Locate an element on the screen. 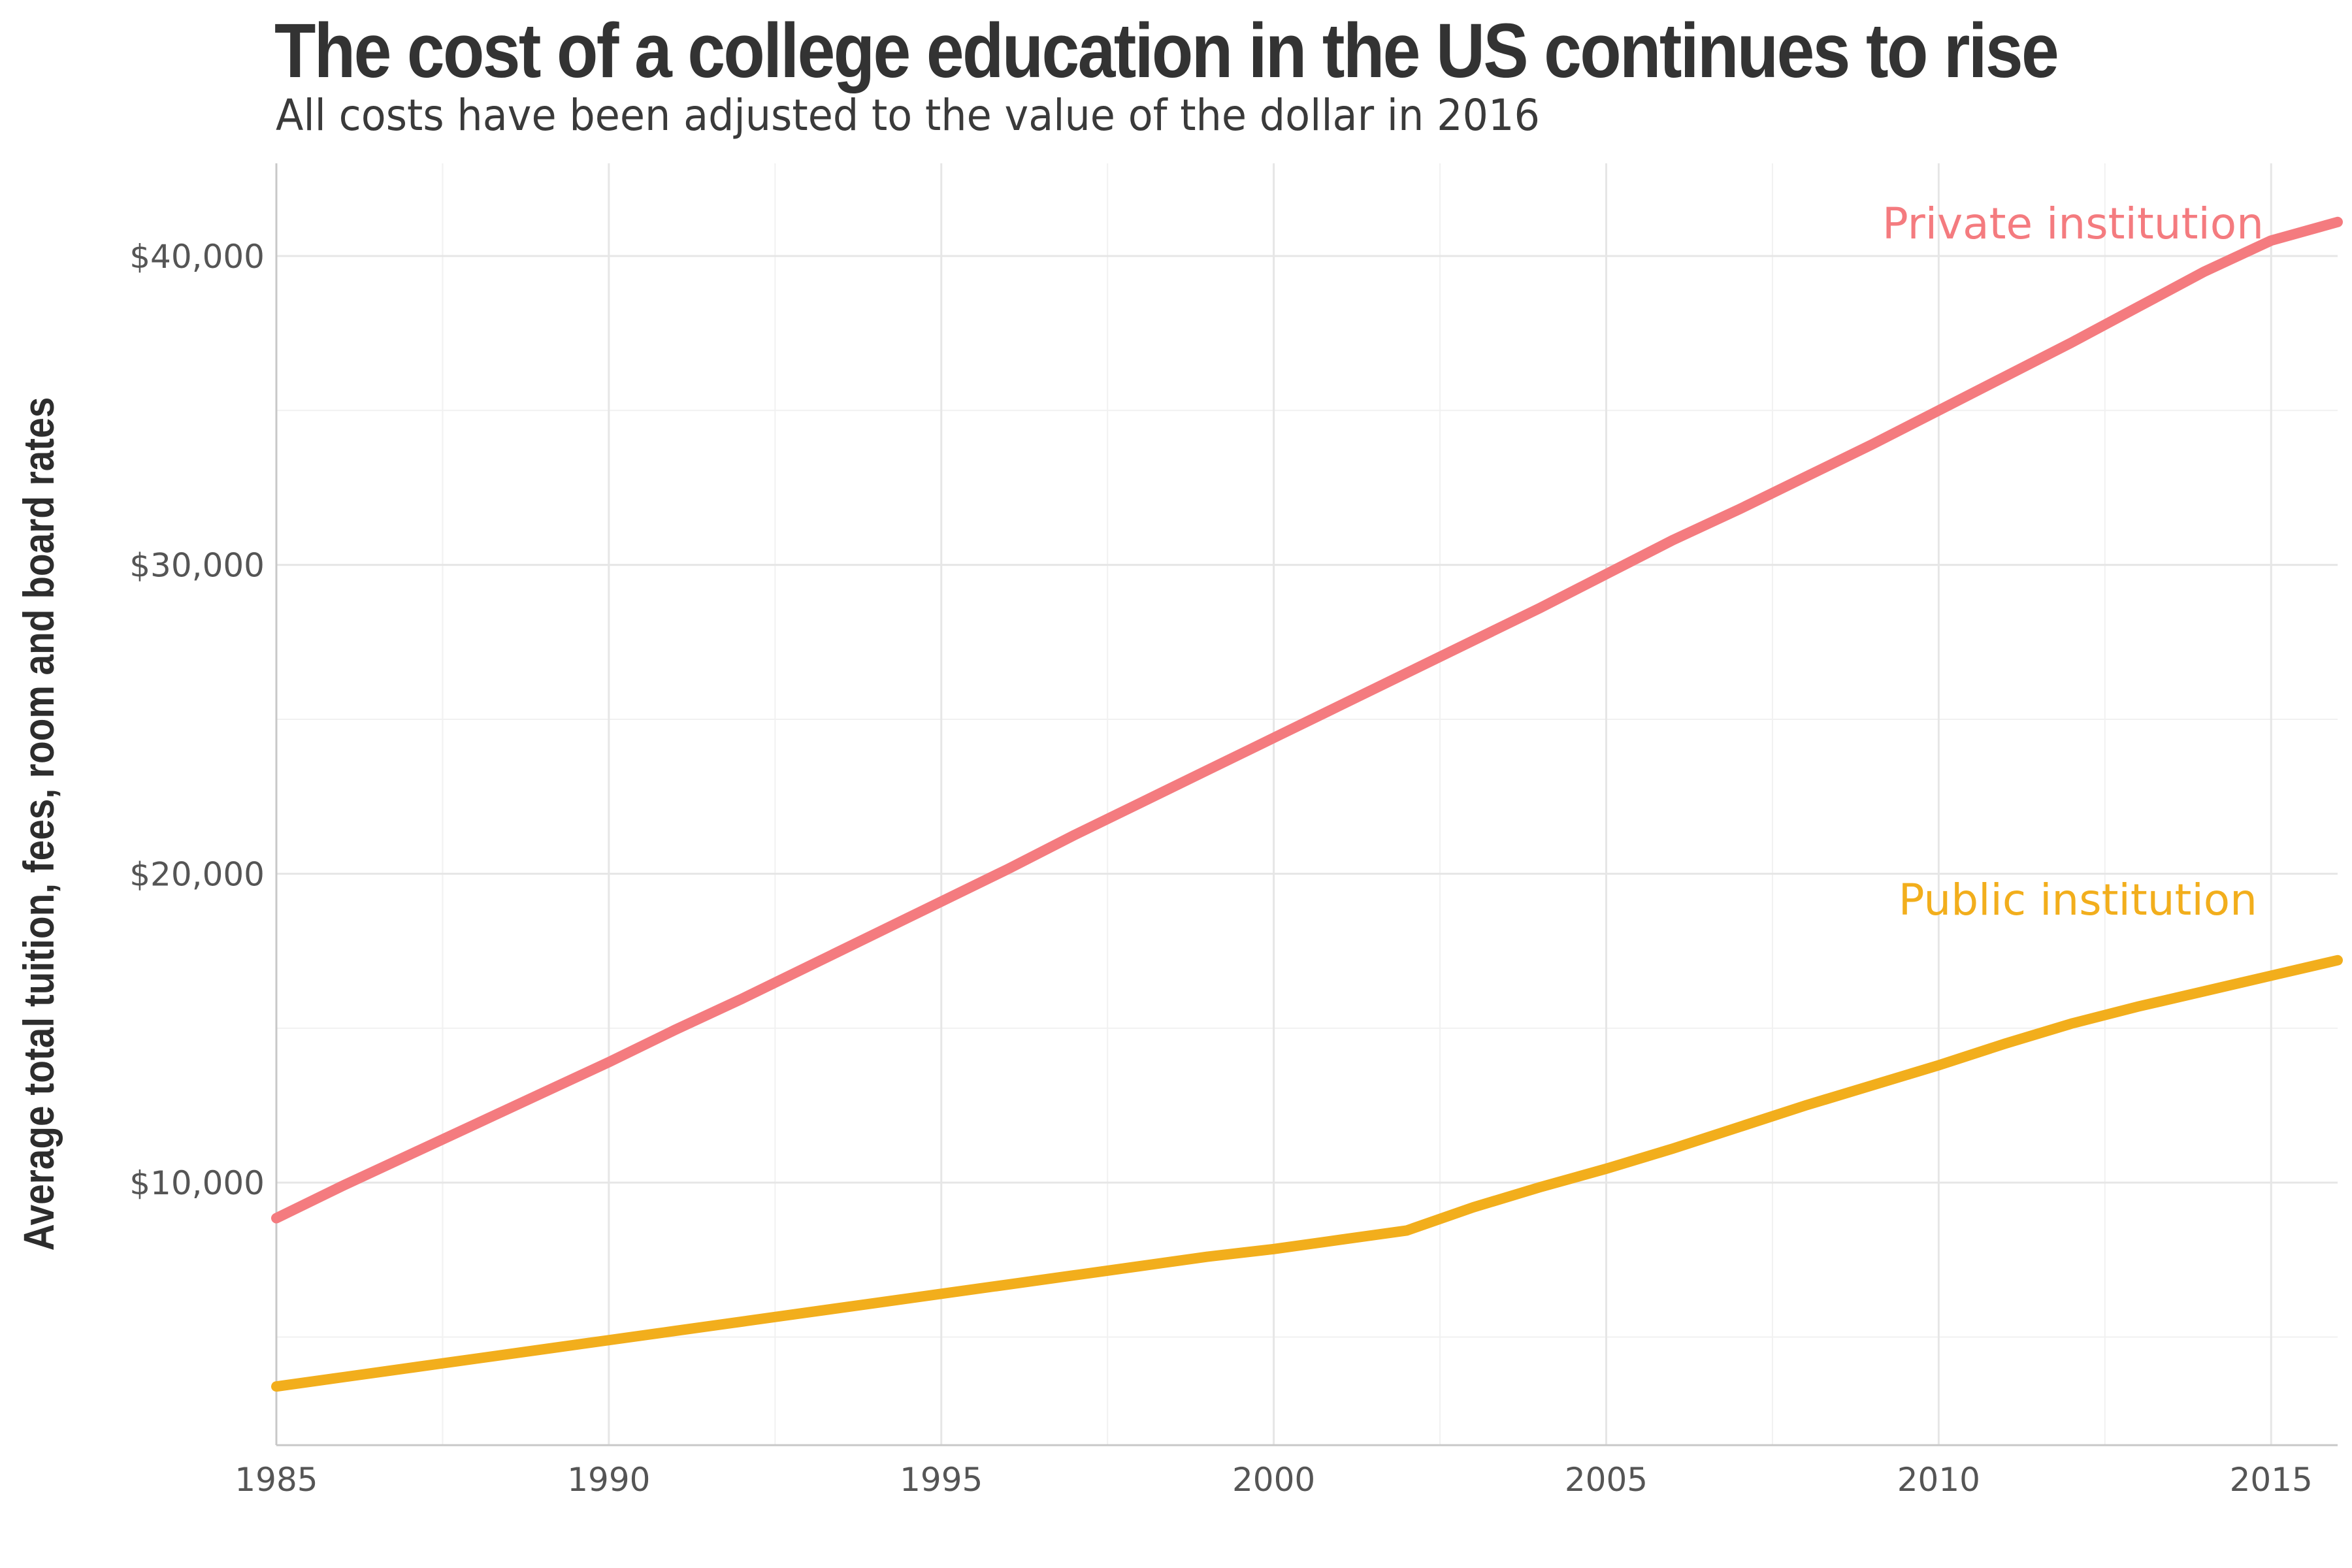 The height and width of the screenshot is (1568, 2352). series-label: Private institution is located at coordinates (2073, 224).